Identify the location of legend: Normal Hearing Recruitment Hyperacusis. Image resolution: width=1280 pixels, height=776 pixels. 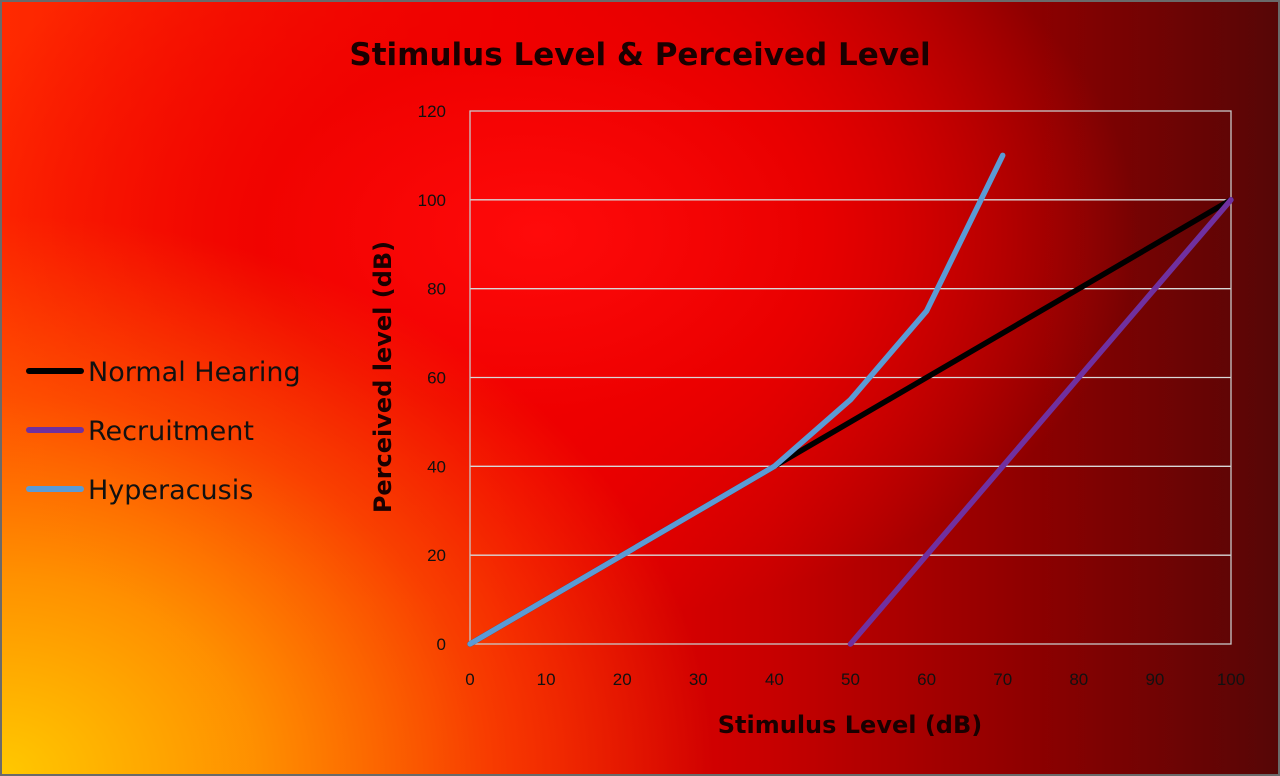
(163, 431).